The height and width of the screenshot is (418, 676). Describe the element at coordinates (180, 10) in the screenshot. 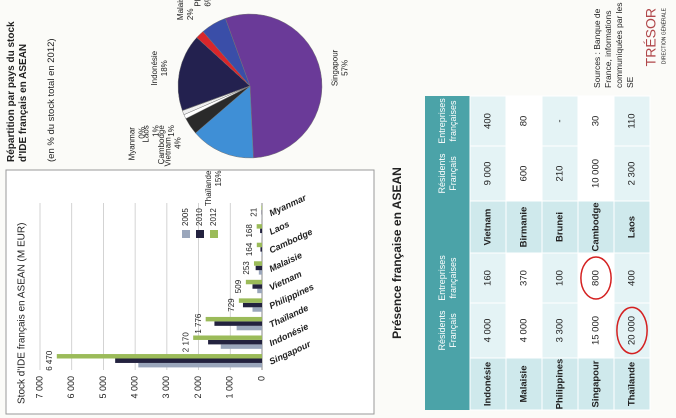

I see `pie-label: Malaisie` at that location.